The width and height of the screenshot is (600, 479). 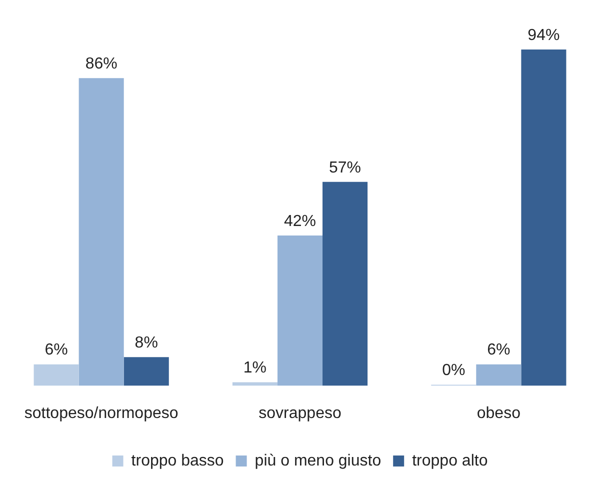 I want to click on data-label: 42%, so click(x=300, y=221).